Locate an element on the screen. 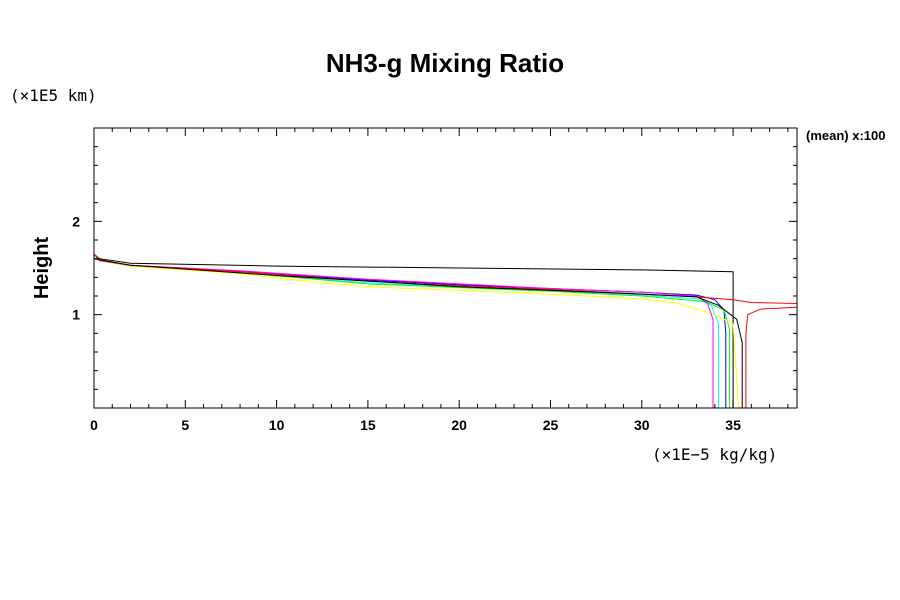 The height and width of the screenshot is (600, 900). x-tick-label: 35 is located at coordinates (733, 425).